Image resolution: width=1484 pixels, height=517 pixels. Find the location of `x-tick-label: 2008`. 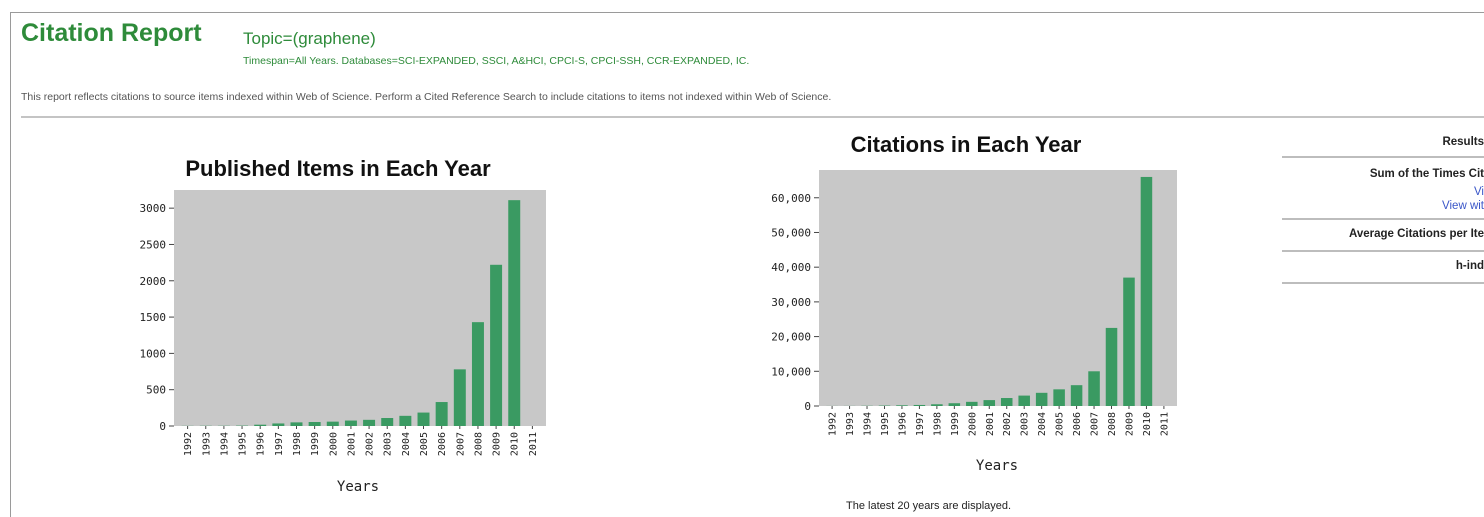

x-tick-label: 2008 is located at coordinates (478, 444).